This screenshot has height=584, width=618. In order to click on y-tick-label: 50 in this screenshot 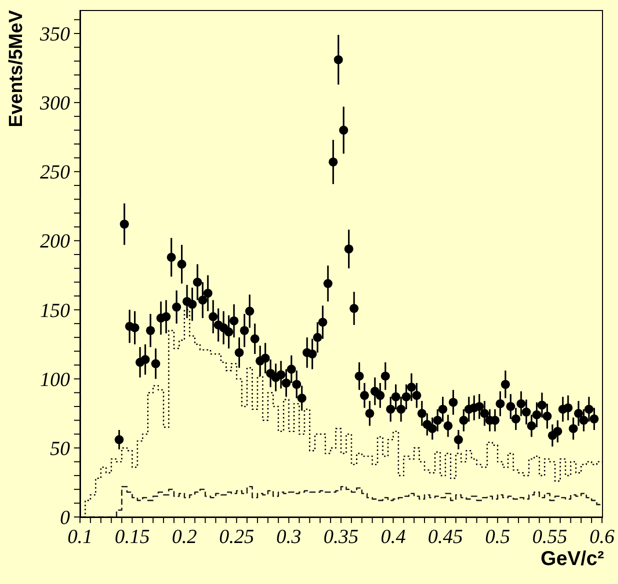, I will do `click(60, 449)`.